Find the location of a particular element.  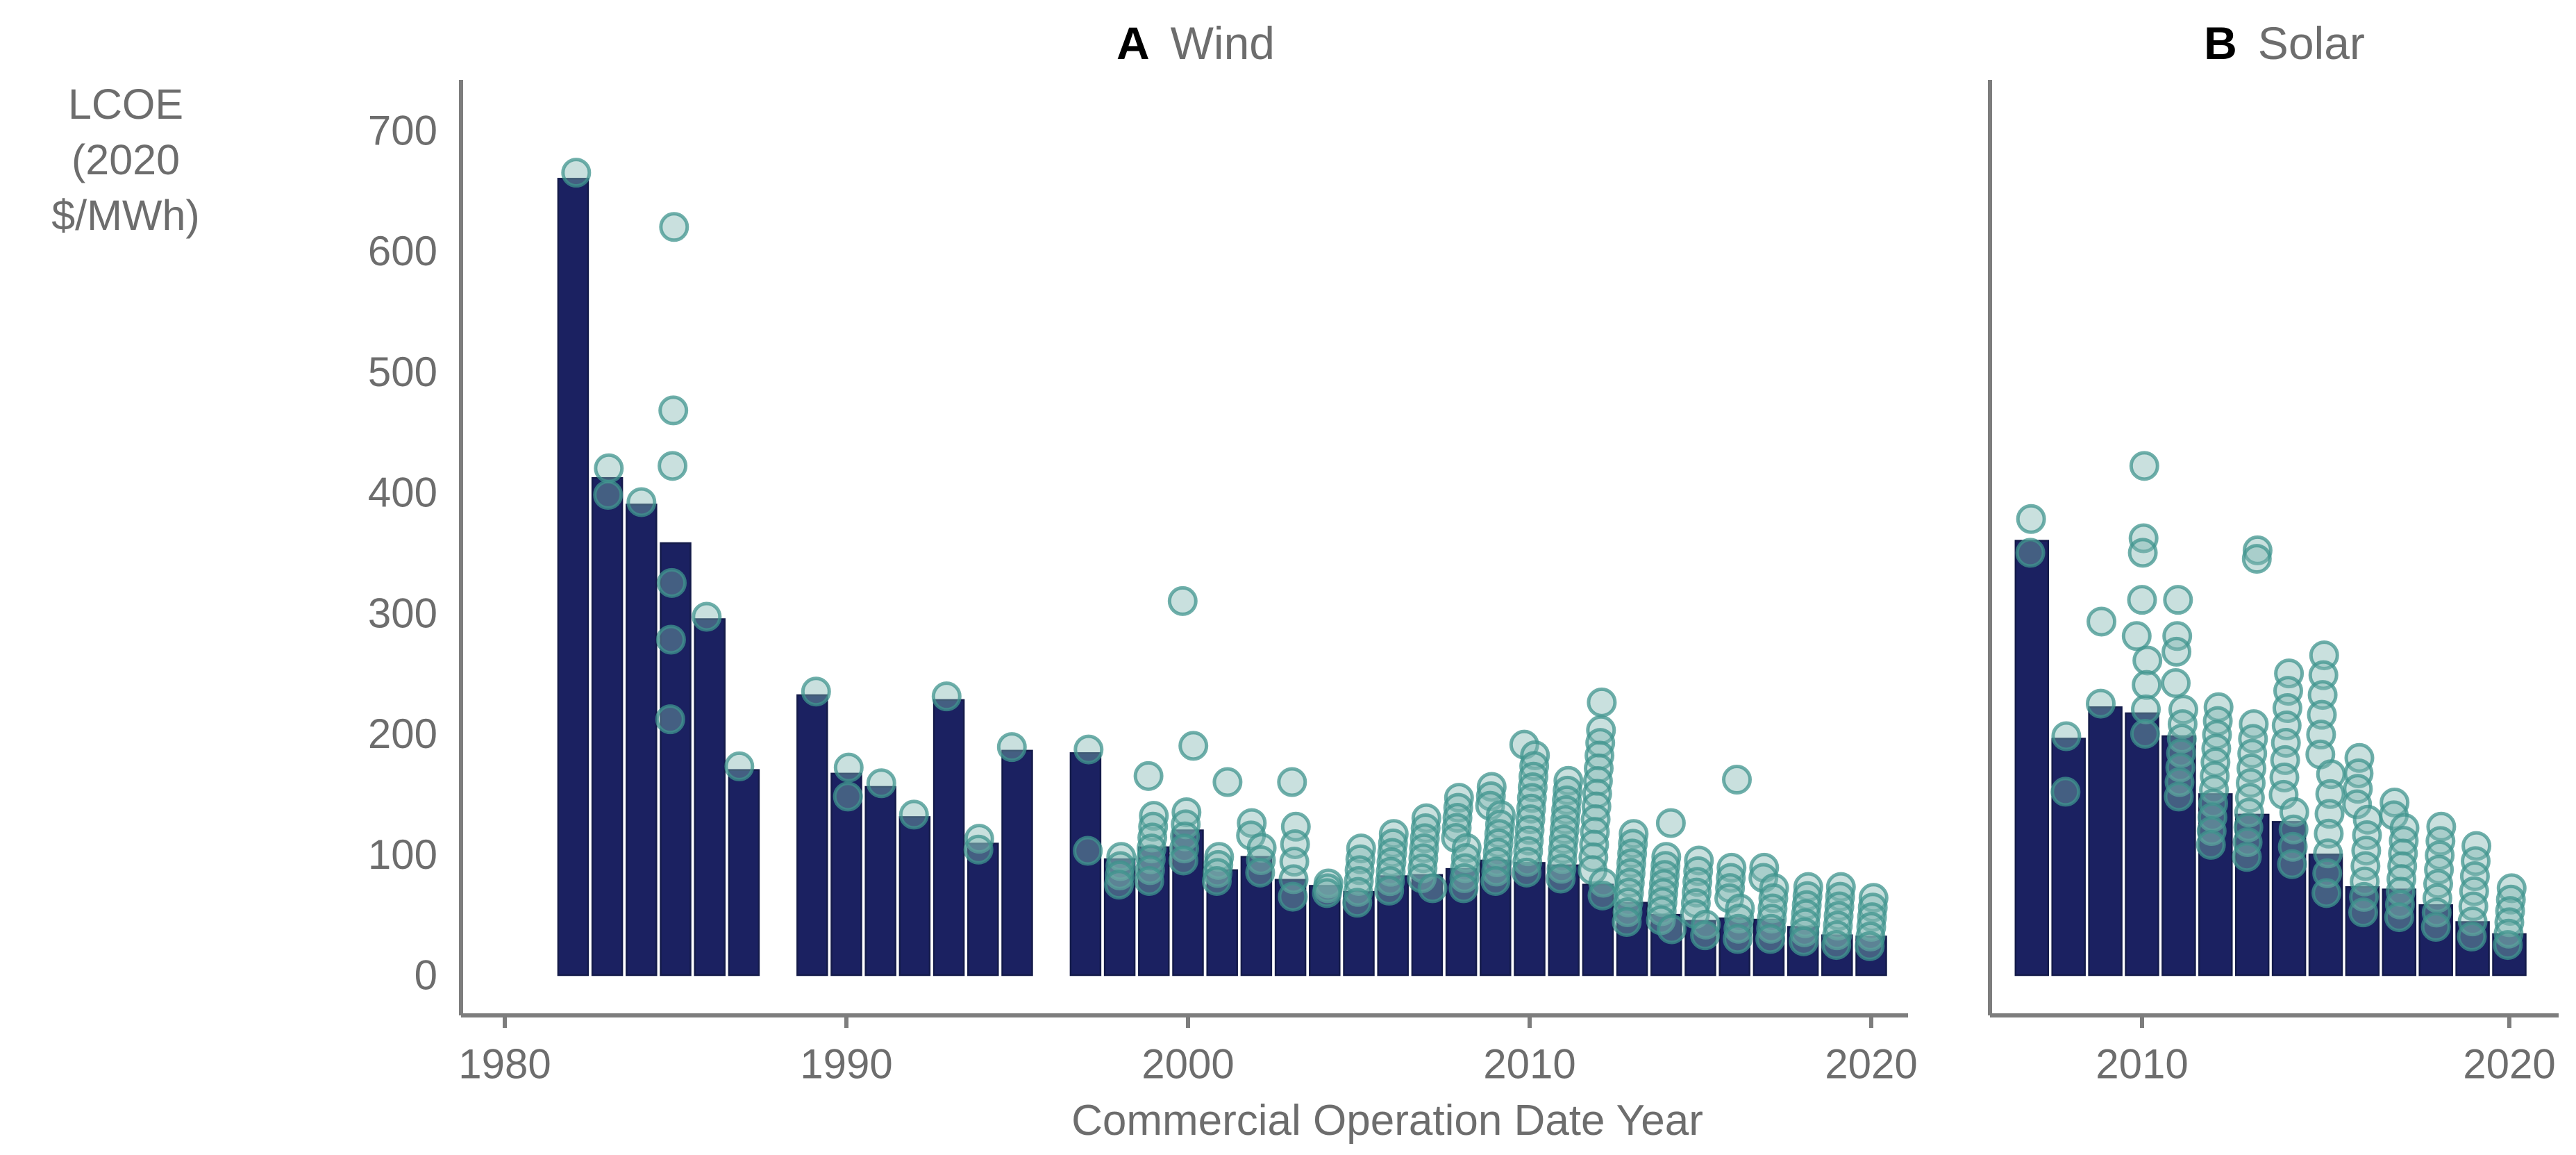

bar-wind-1992 is located at coordinates (914, 896).